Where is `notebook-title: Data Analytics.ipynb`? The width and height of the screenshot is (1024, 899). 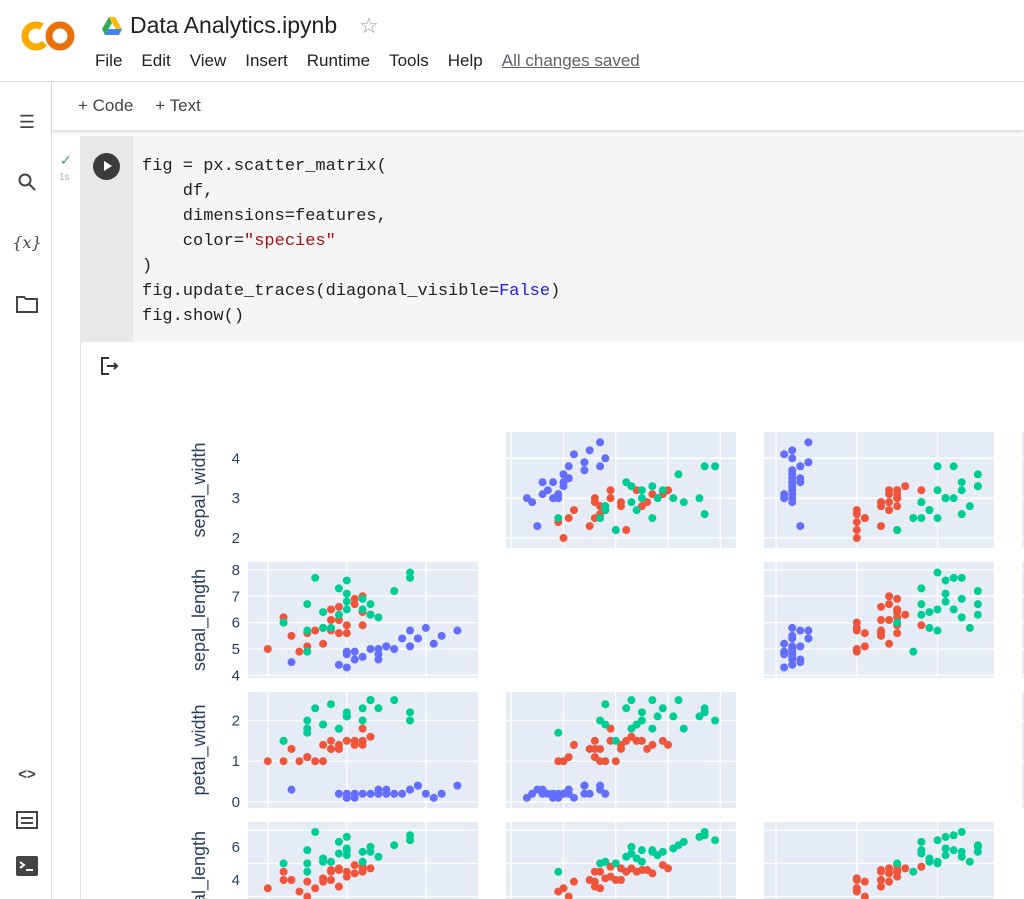 notebook-title: Data Analytics.ipynb is located at coordinates (234, 25).